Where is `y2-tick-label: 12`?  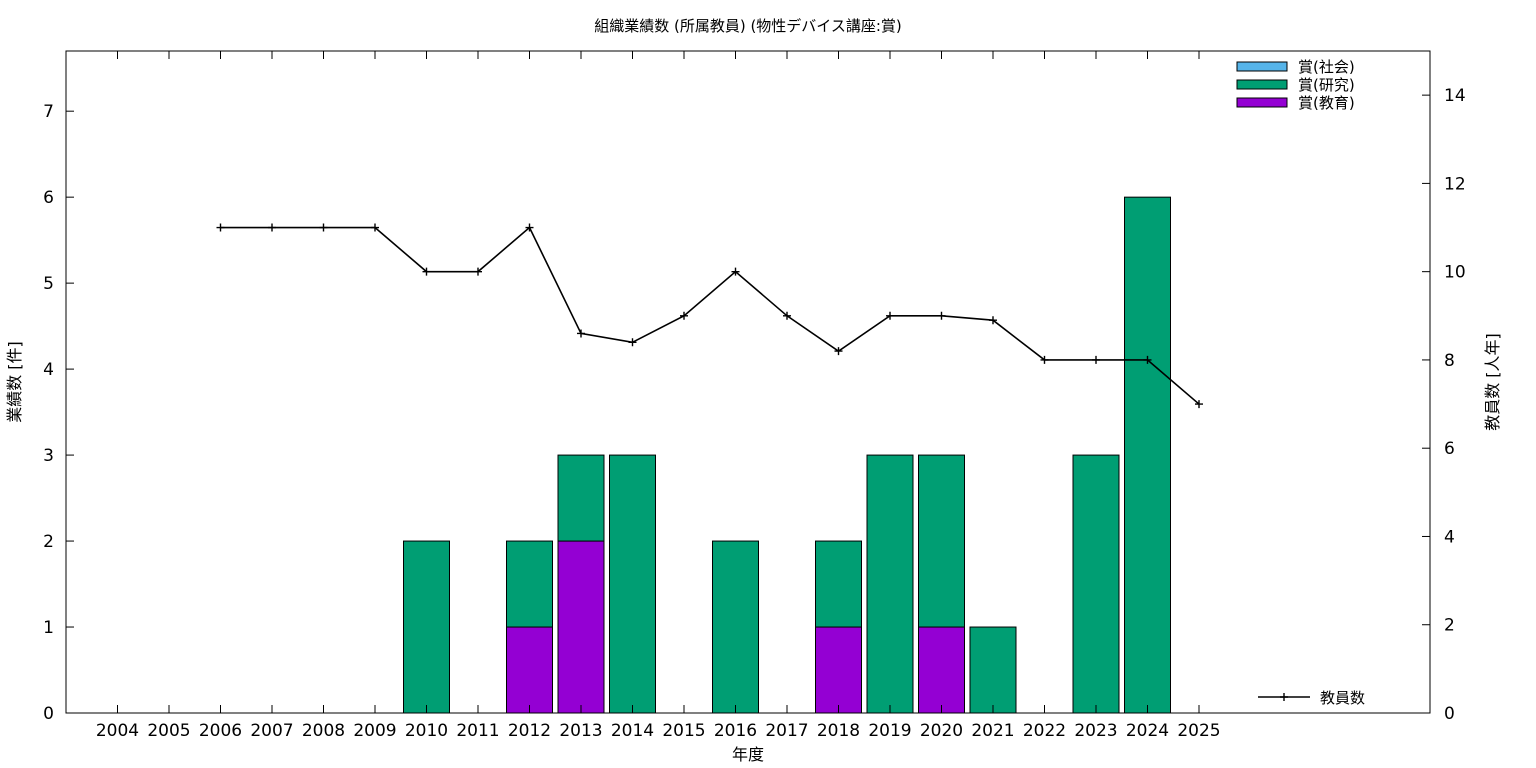
y2-tick-label: 12 is located at coordinates (1455, 184).